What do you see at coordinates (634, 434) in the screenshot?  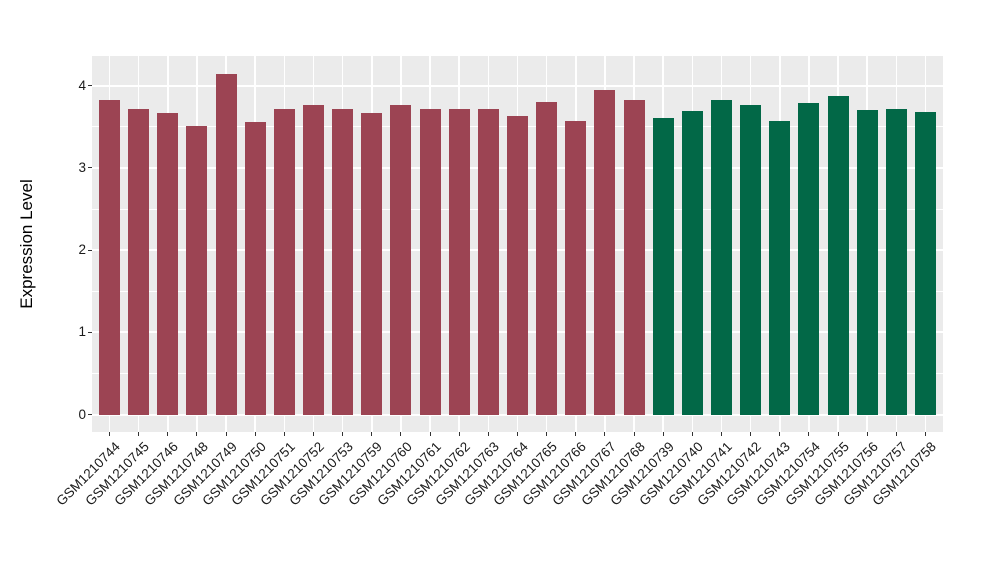 I see `x-tick-mark-GSM1210768` at bounding box center [634, 434].